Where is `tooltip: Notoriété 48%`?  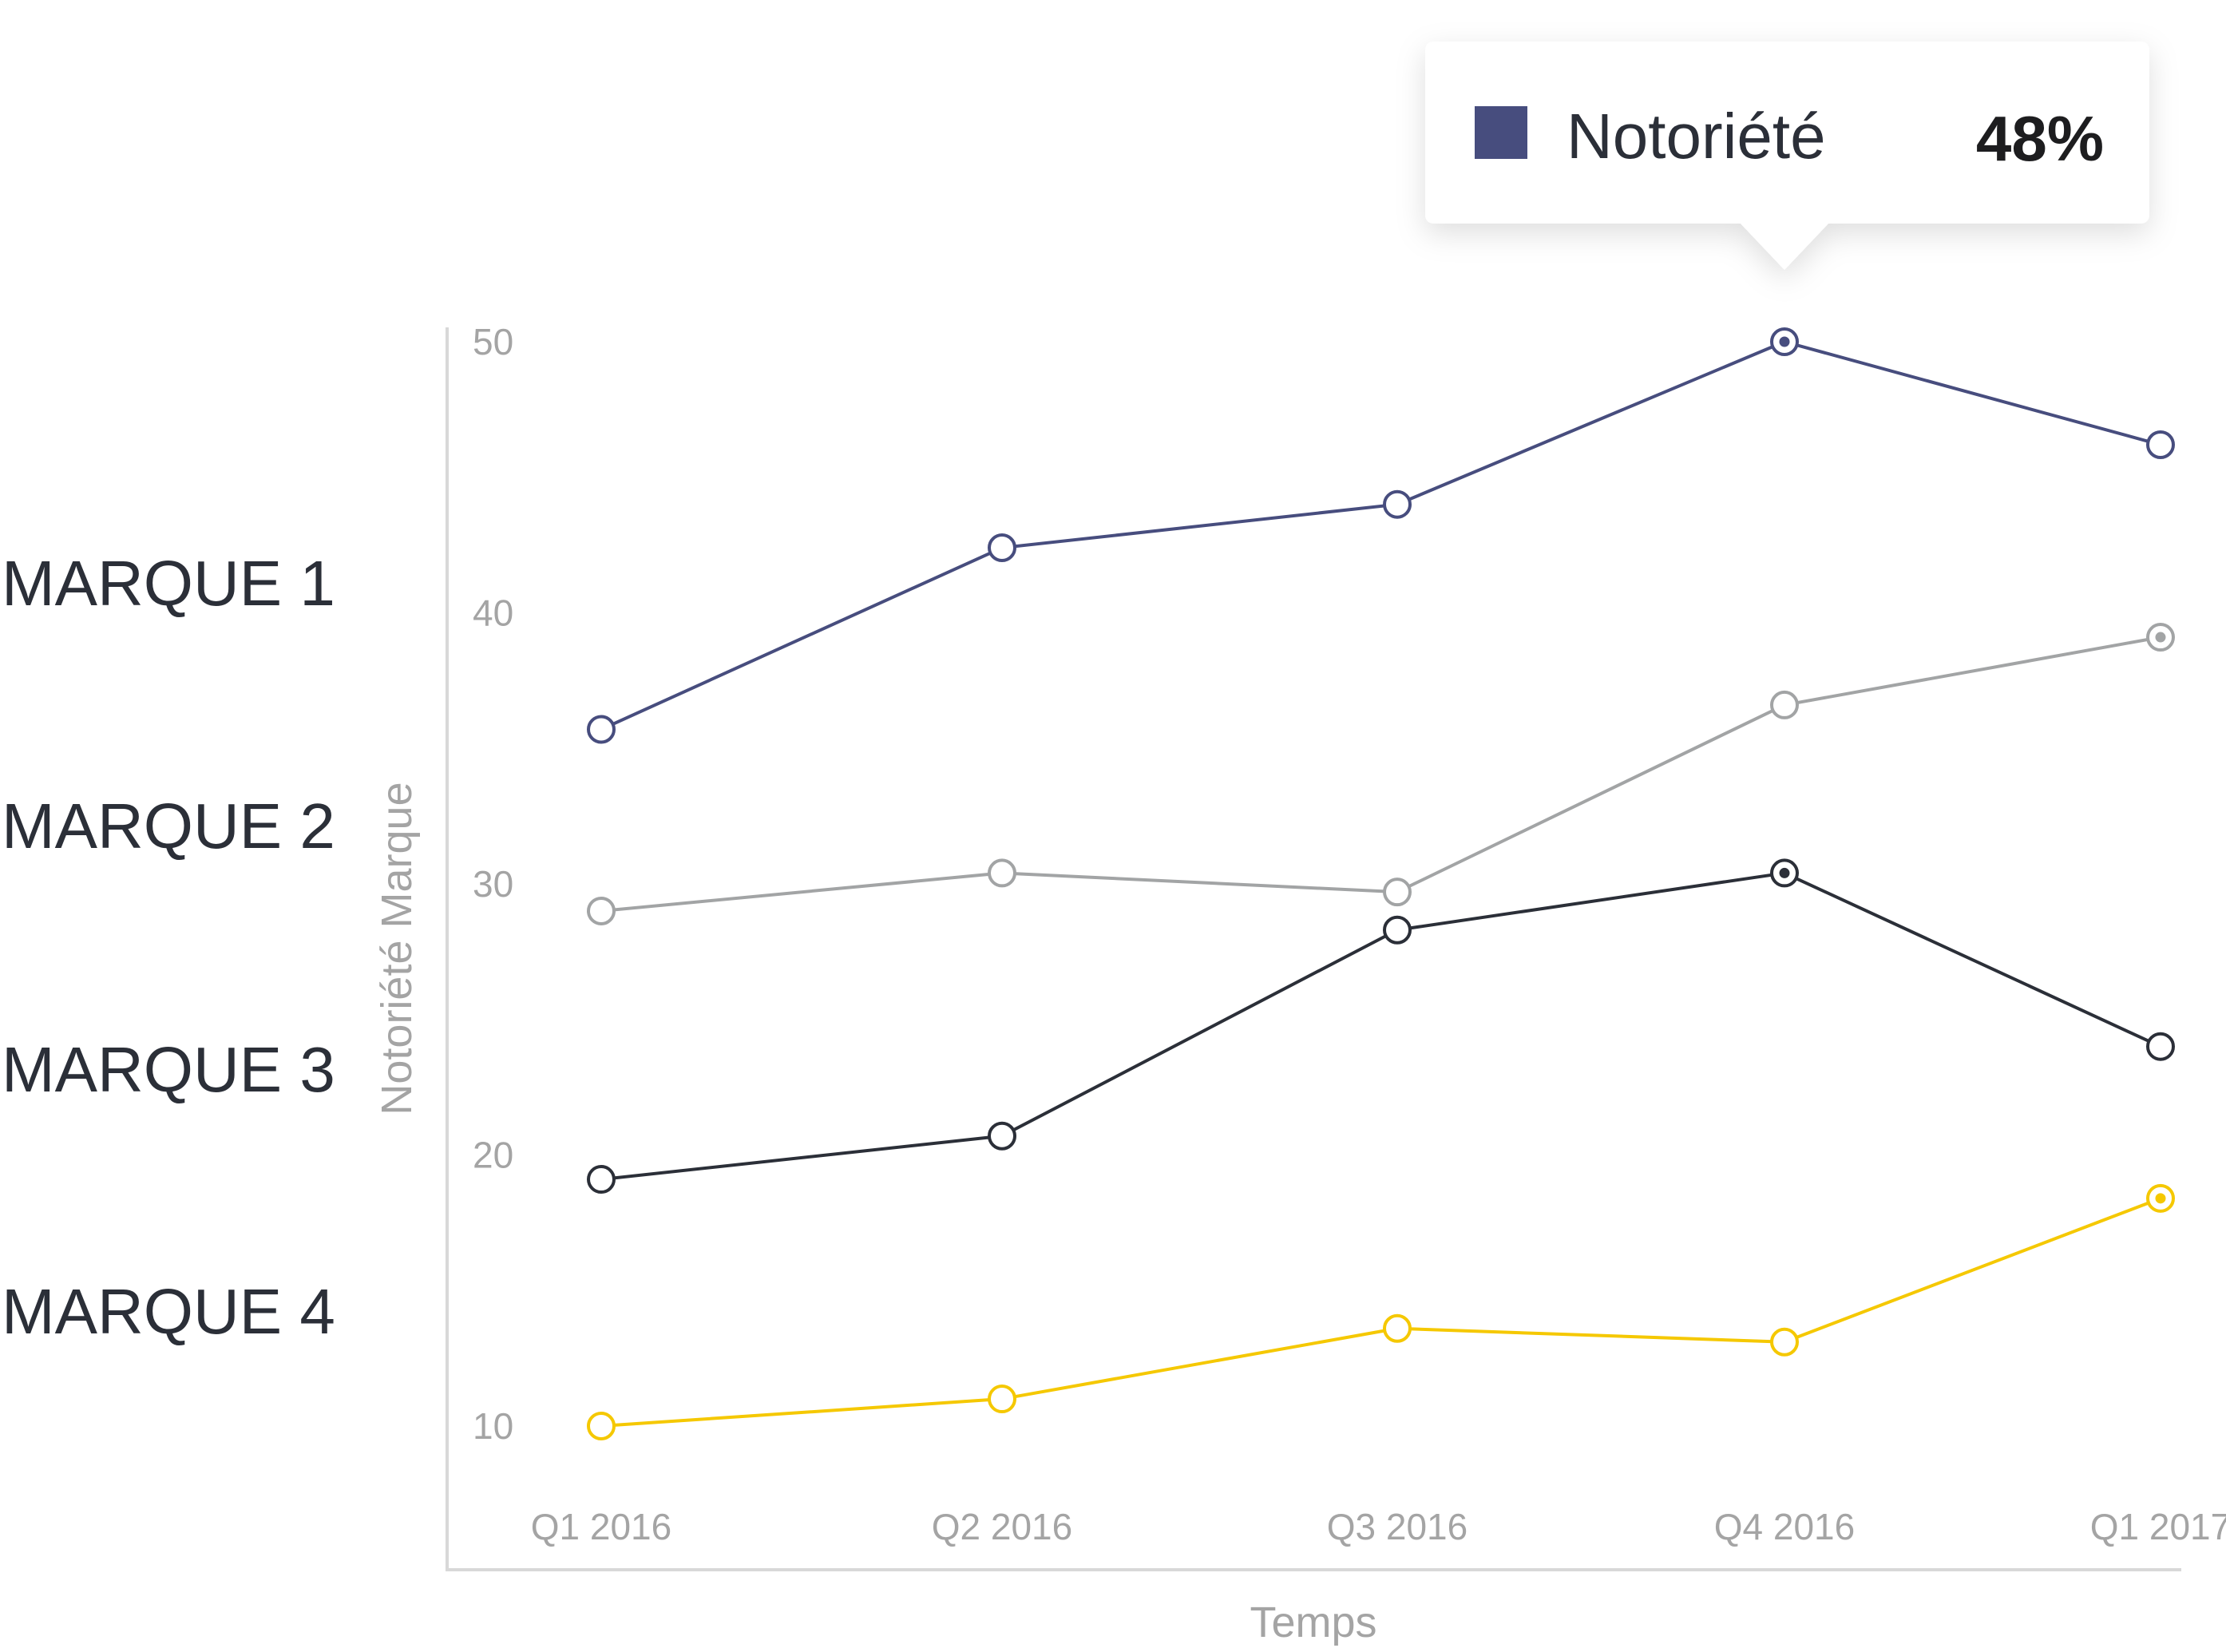 tooltip: Notoriété 48% is located at coordinates (1787, 156).